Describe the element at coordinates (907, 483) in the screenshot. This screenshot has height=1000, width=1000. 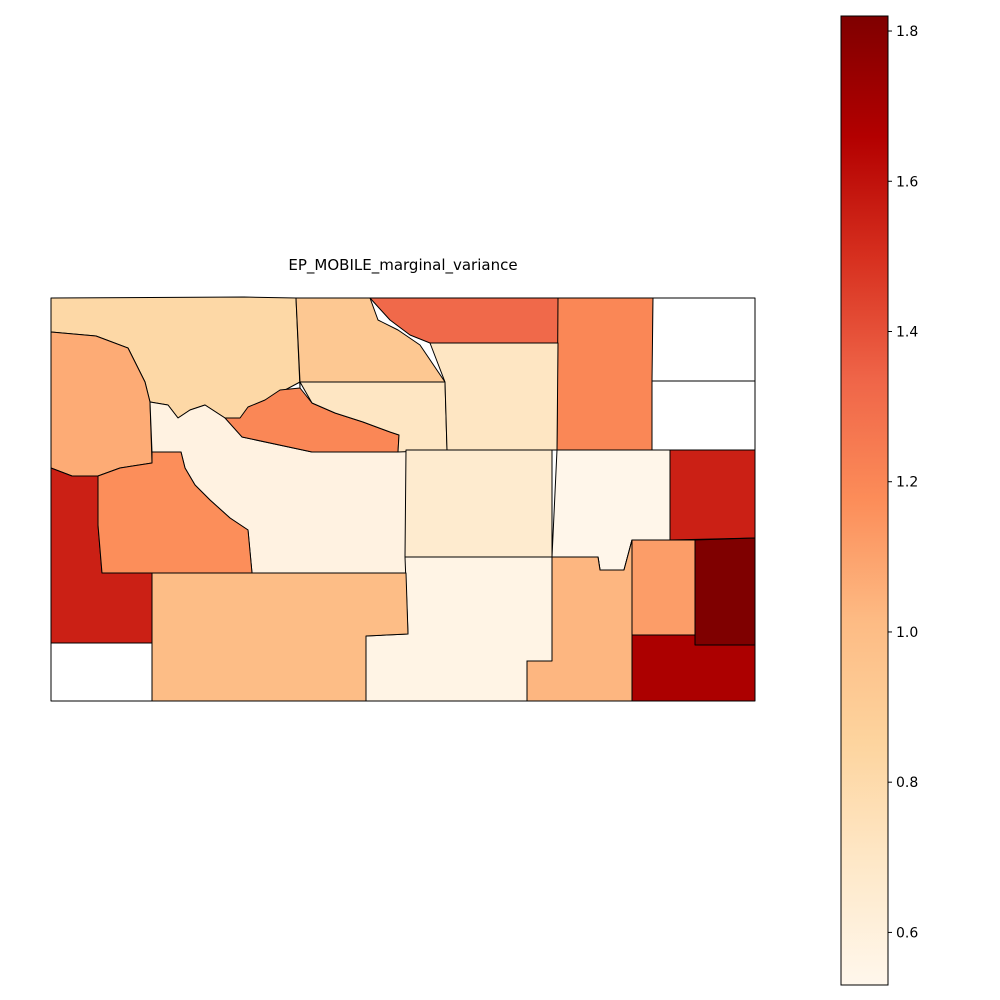
I see `colorbar-tick-label: 1.2` at that location.